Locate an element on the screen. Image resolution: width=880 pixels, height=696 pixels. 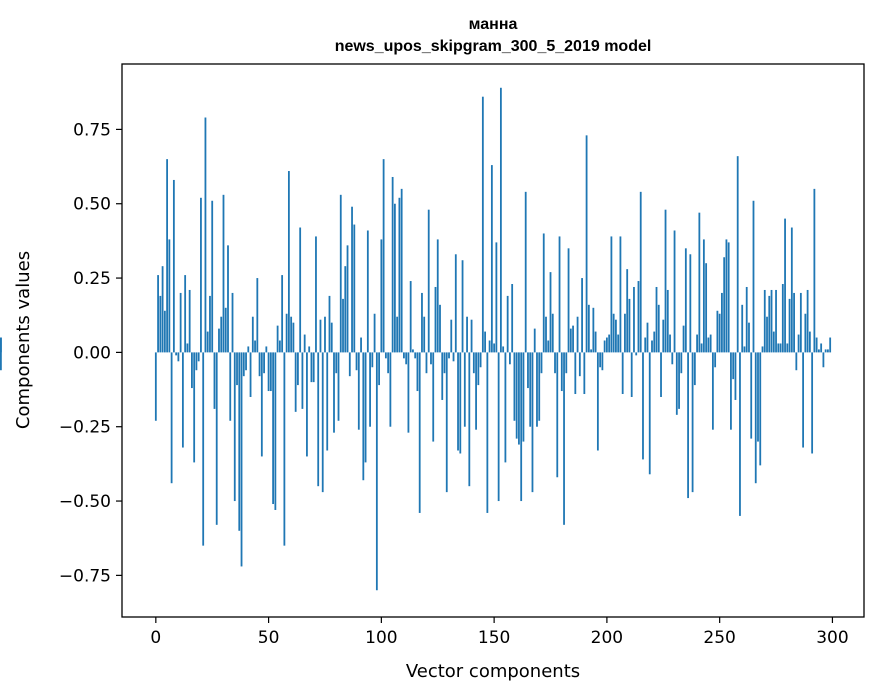
x-tick-label: 0 is located at coordinates (155, 638).